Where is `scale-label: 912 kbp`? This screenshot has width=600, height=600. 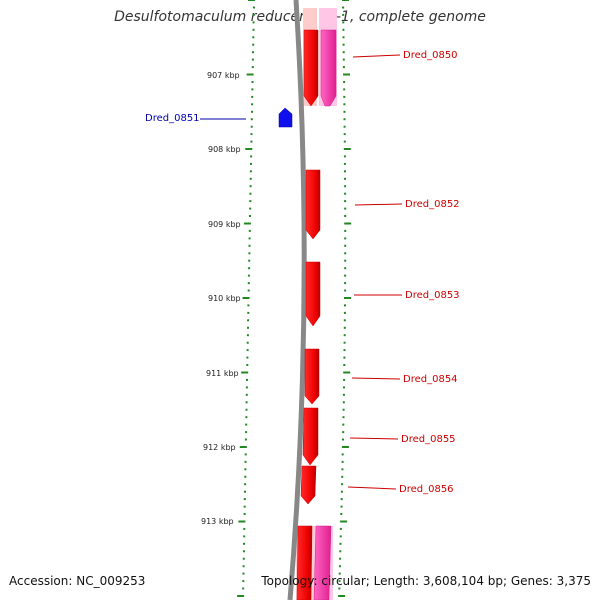 scale-label: 912 kbp is located at coordinates (219, 447).